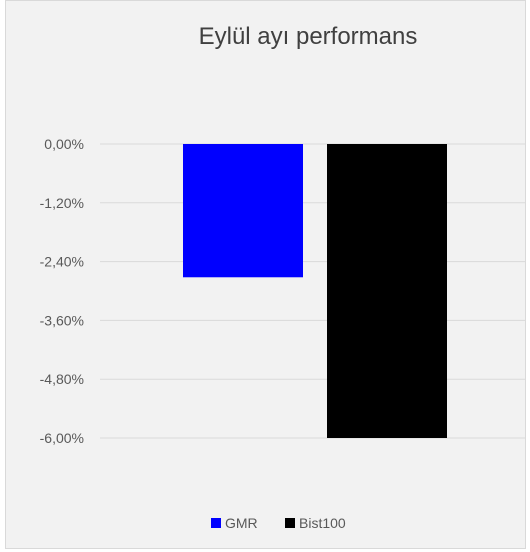 This screenshot has width=530, height=552. Describe the element at coordinates (62, 379) in the screenshot. I see `y-tick-label: -4,80%` at that location.